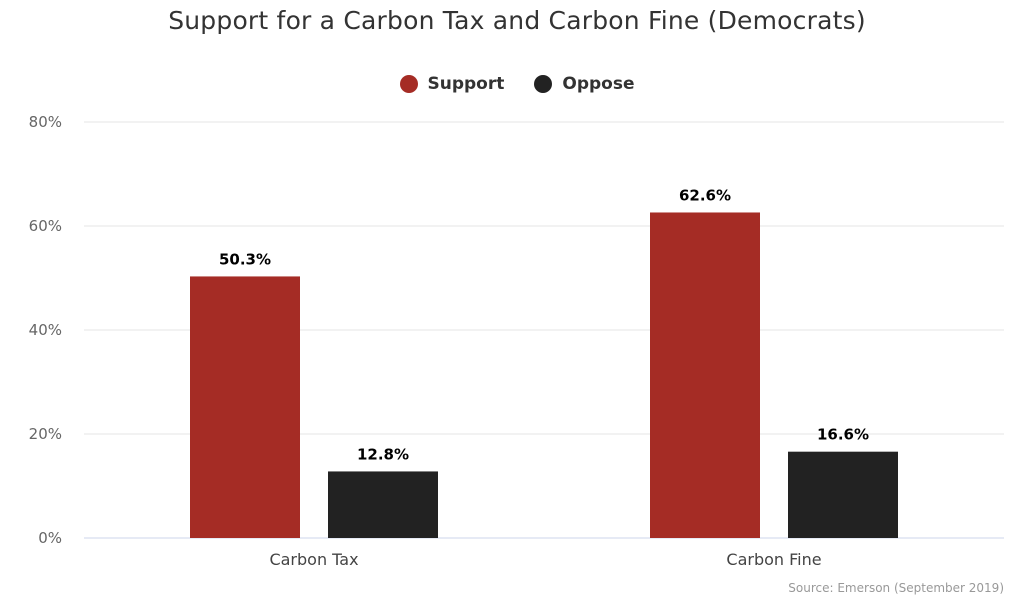  Describe the element at coordinates (466, 84) in the screenshot. I see `legend-label-support: Support` at that location.